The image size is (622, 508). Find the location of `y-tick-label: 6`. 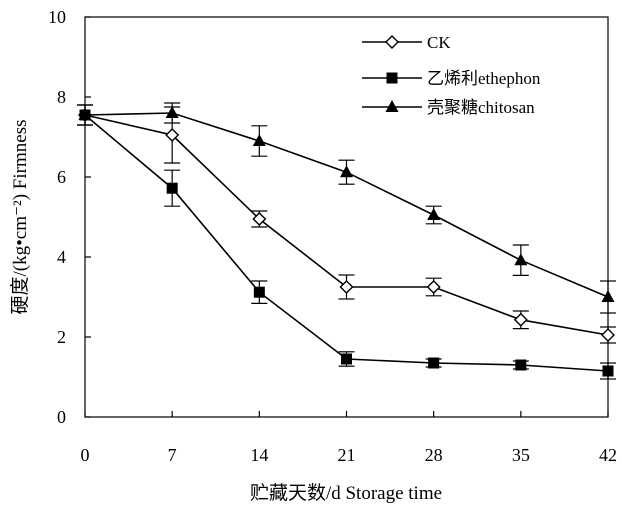

y-tick-label: 6 is located at coordinates (61, 177).